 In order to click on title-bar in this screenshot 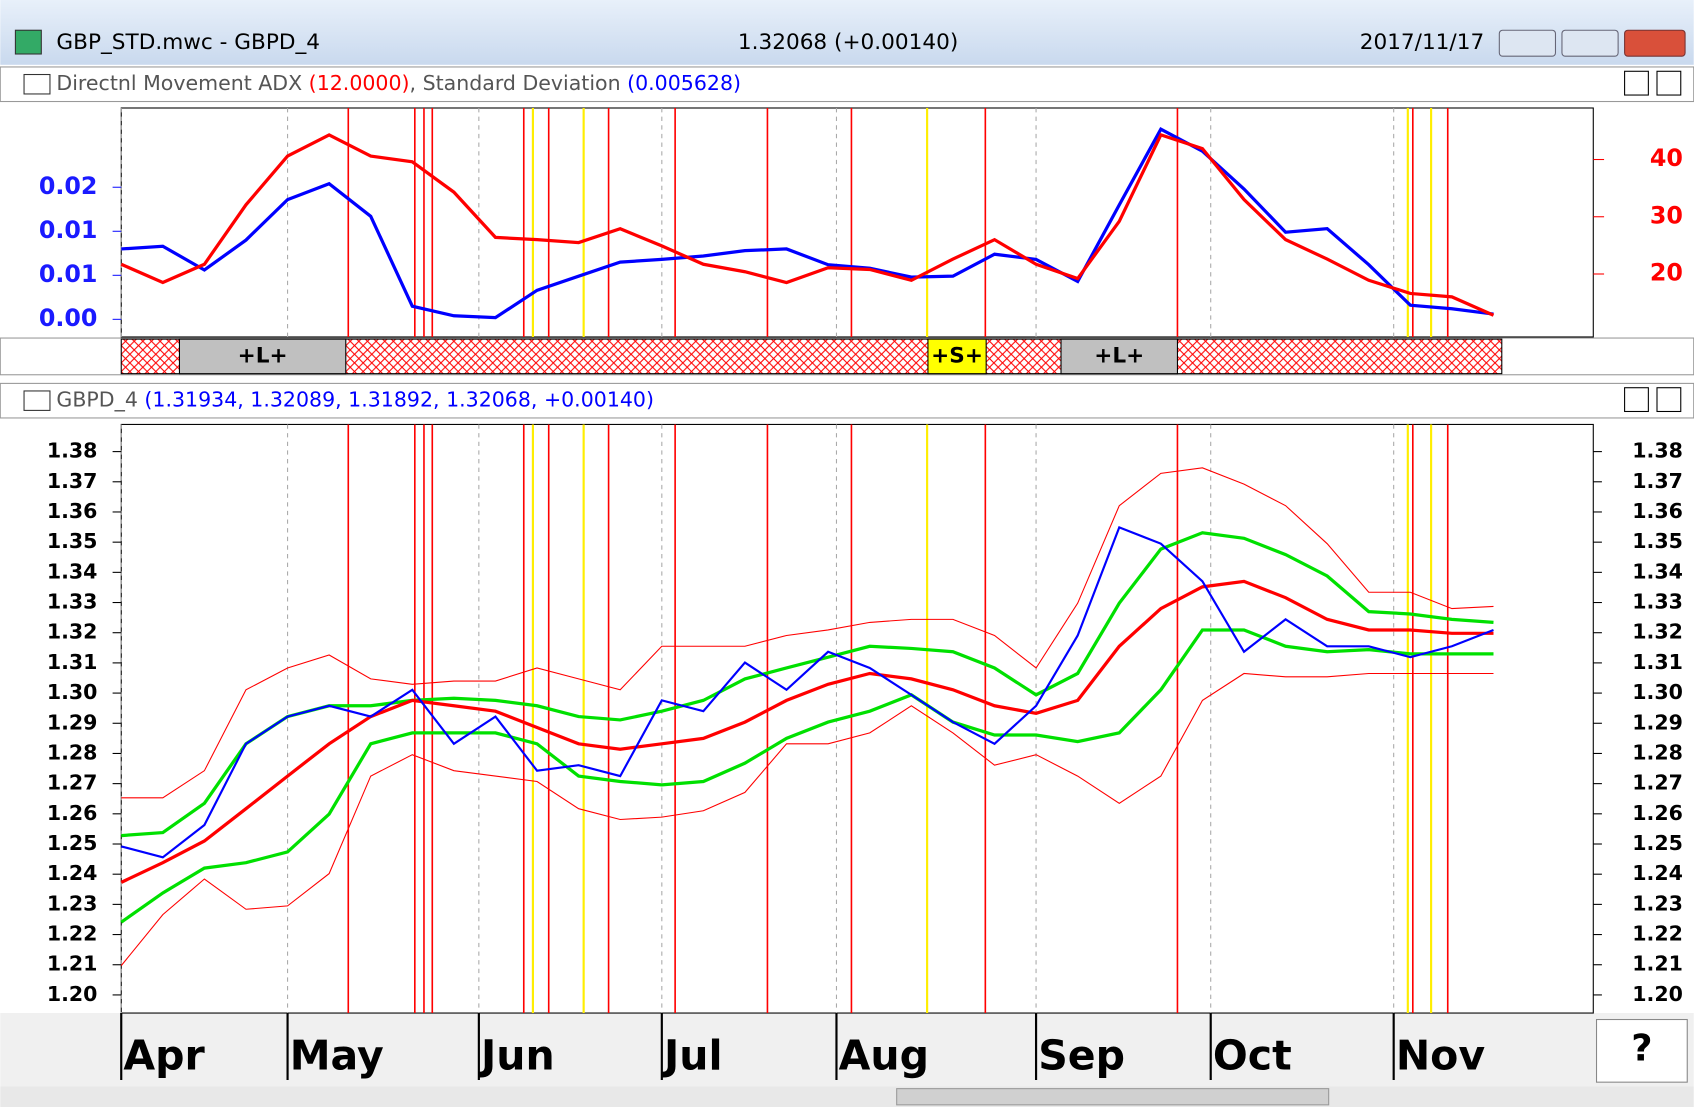, I will do `click(847, 32)`.